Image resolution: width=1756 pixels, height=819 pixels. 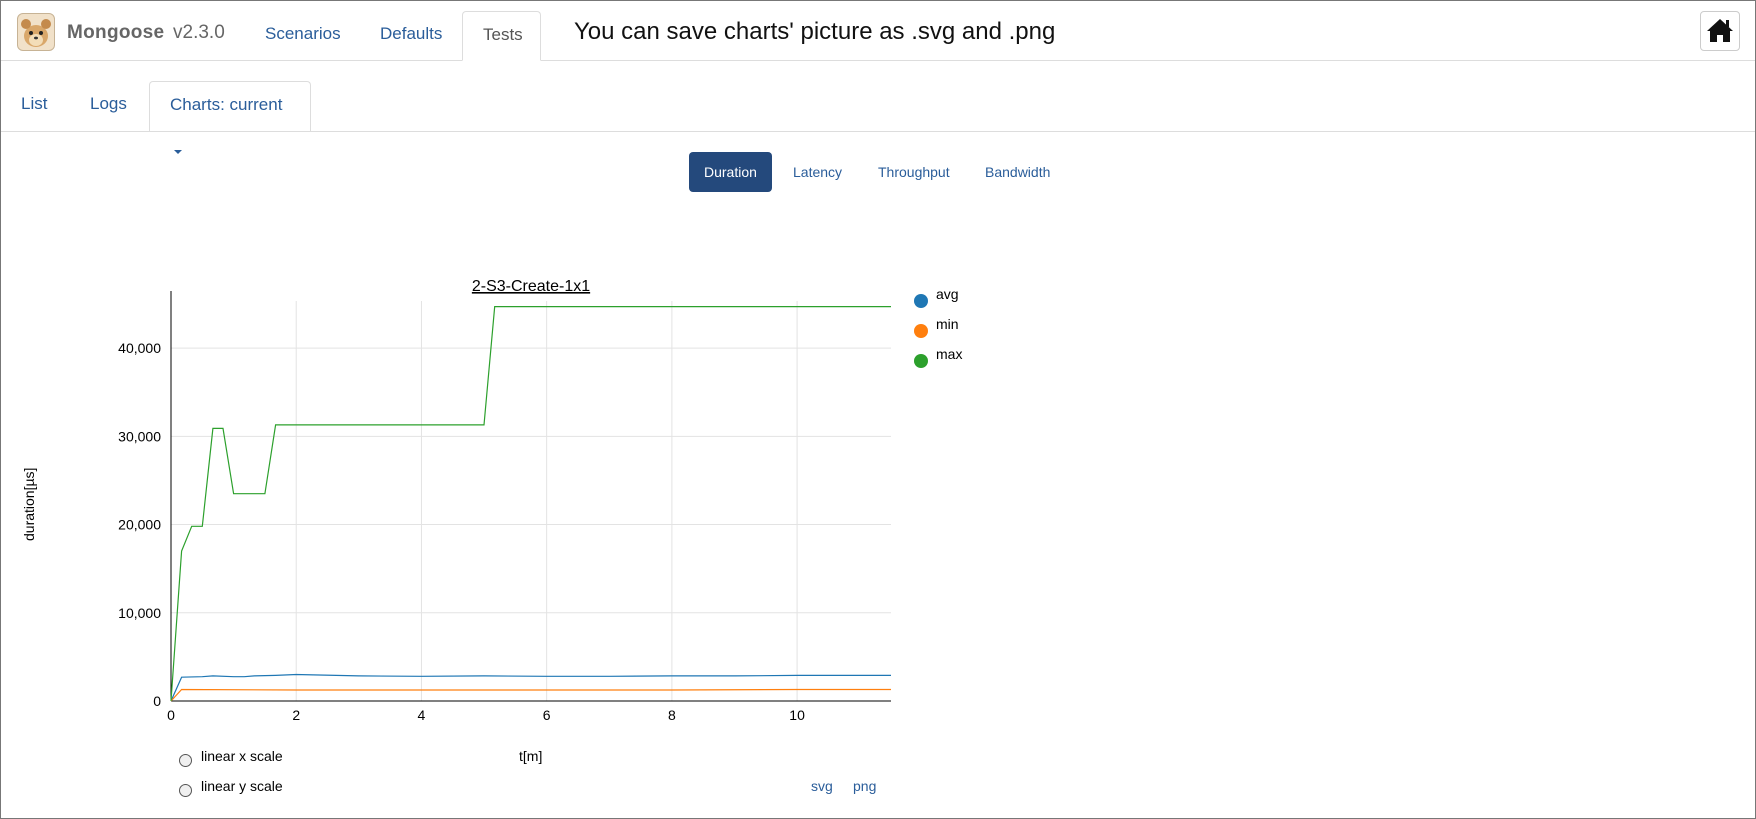 What do you see at coordinates (230, 117) in the screenshot?
I see `tab-charts-dropdown: Charts: current` at bounding box center [230, 117].